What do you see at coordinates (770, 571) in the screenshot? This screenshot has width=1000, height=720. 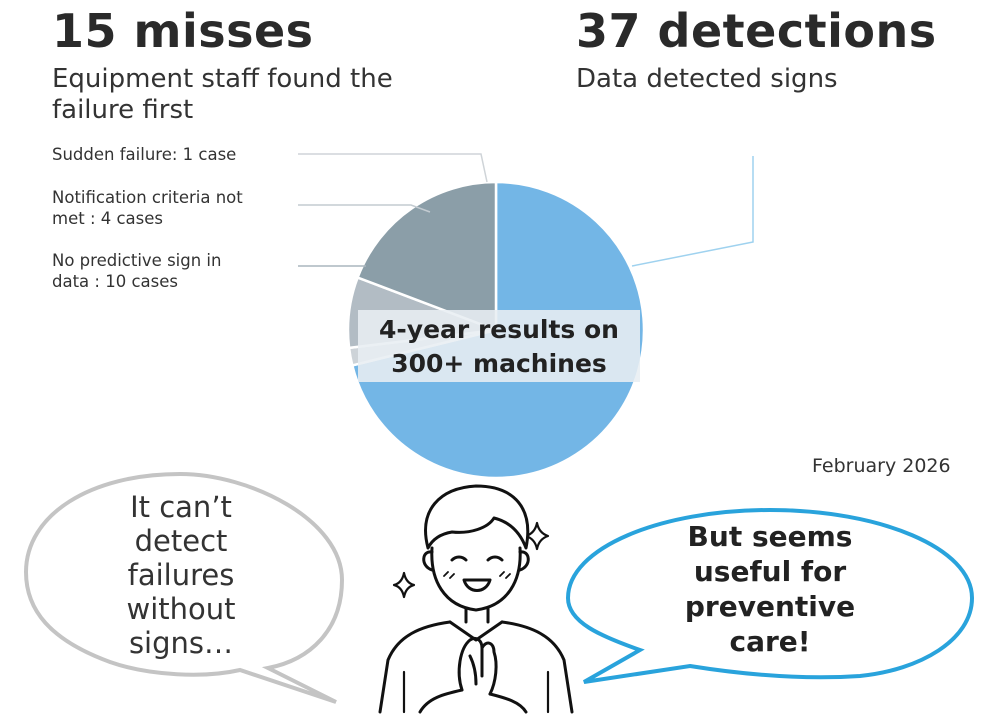 I see `bubble-right-line: useful for` at bounding box center [770, 571].